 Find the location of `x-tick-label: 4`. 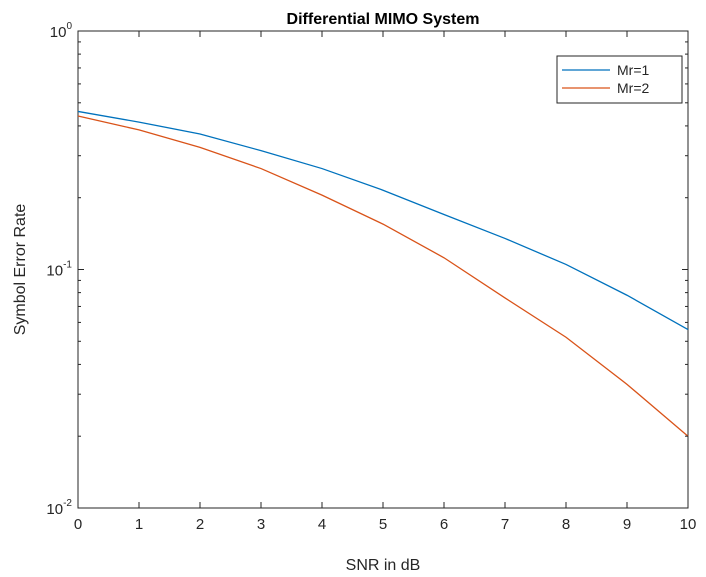

x-tick-label: 4 is located at coordinates (322, 524).